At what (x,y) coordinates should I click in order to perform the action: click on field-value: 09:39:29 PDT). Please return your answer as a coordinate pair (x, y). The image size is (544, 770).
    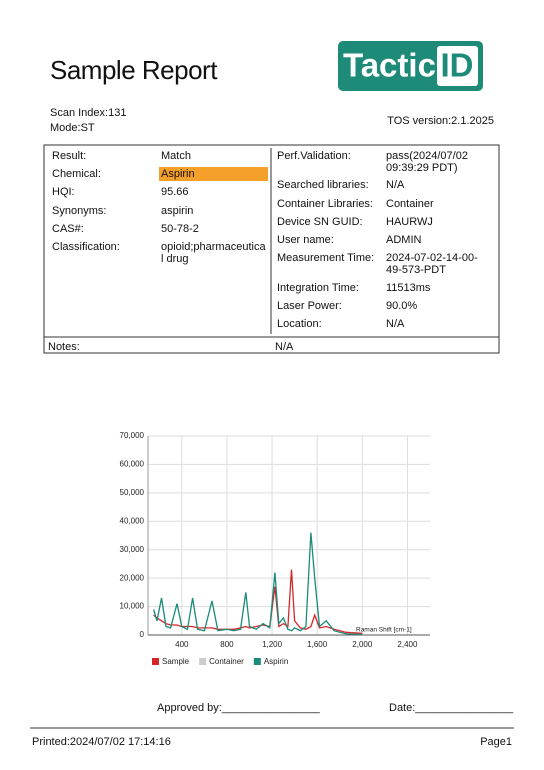
    Looking at the image, I should click on (422, 168).